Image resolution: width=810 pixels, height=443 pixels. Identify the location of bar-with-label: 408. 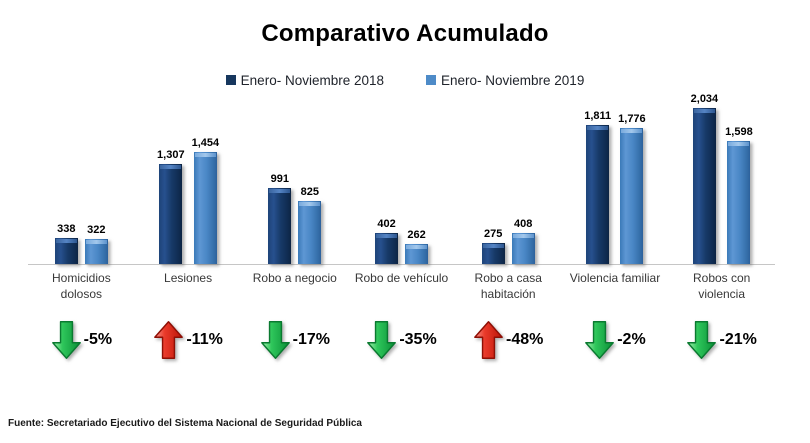
(523, 241).